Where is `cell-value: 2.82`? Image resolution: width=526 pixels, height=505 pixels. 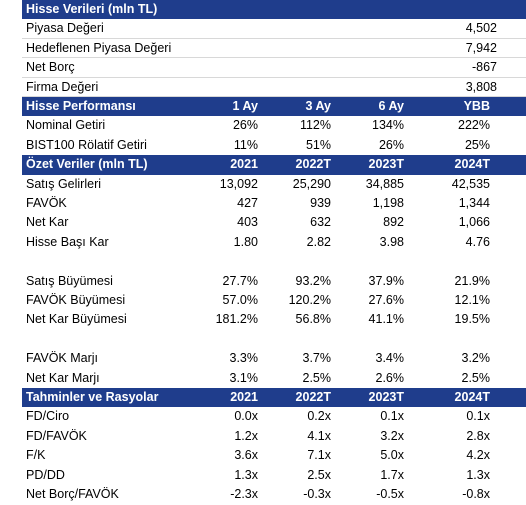 cell-value: 2.82 is located at coordinates (318, 241).